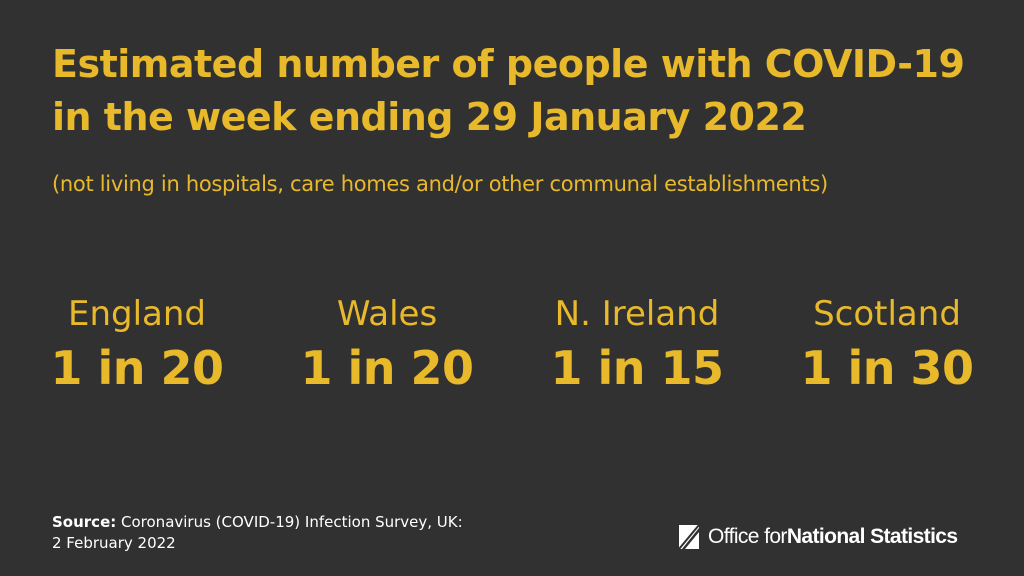 The height and width of the screenshot is (576, 1024). Describe the element at coordinates (887, 314) in the screenshot. I see `stat-nation-label: Scotland` at that location.